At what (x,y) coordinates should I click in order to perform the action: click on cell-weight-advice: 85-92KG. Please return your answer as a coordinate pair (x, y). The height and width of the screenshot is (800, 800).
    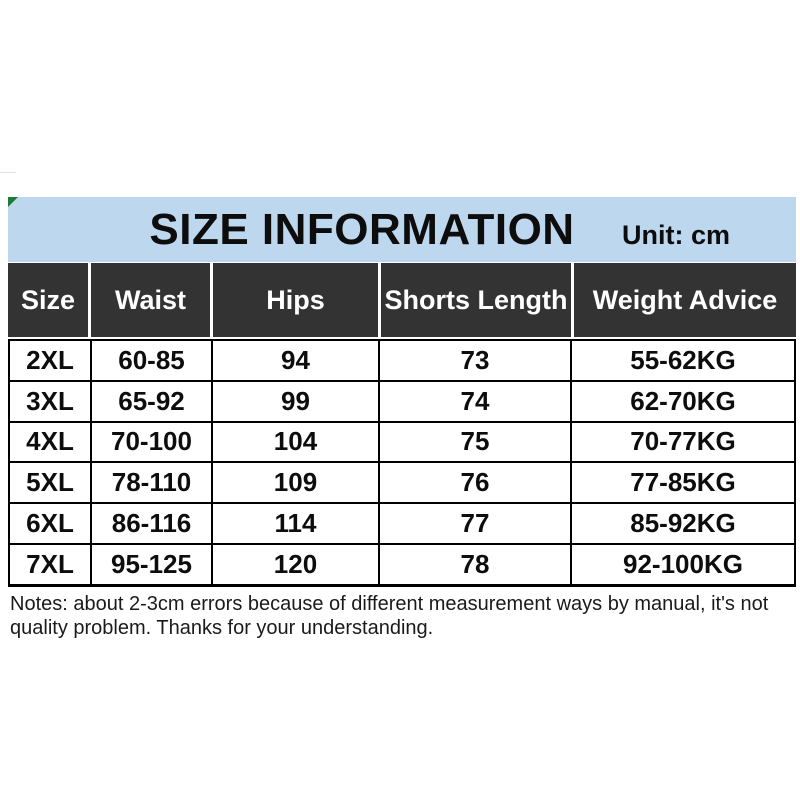
    Looking at the image, I should click on (683, 523).